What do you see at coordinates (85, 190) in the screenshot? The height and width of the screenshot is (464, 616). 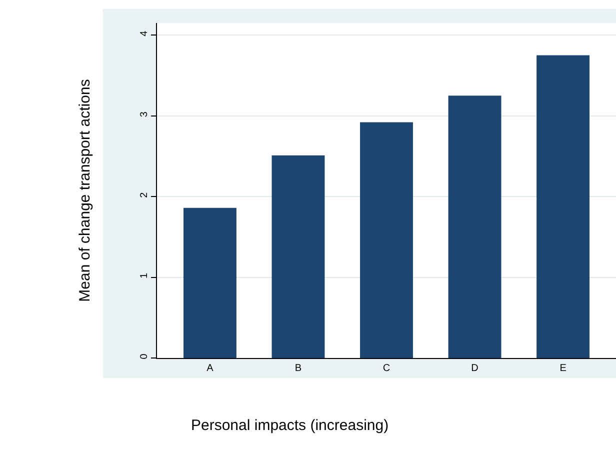 I see `y-axis-title: Mean of change transport actions` at bounding box center [85, 190].